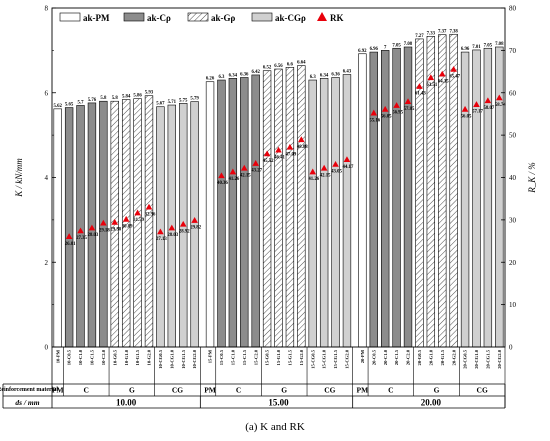 The height and width of the screenshot is (441, 550). Describe the element at coordinates (466, 116) in the screenshot. I see `rk-value-label: 56.05` at that location.